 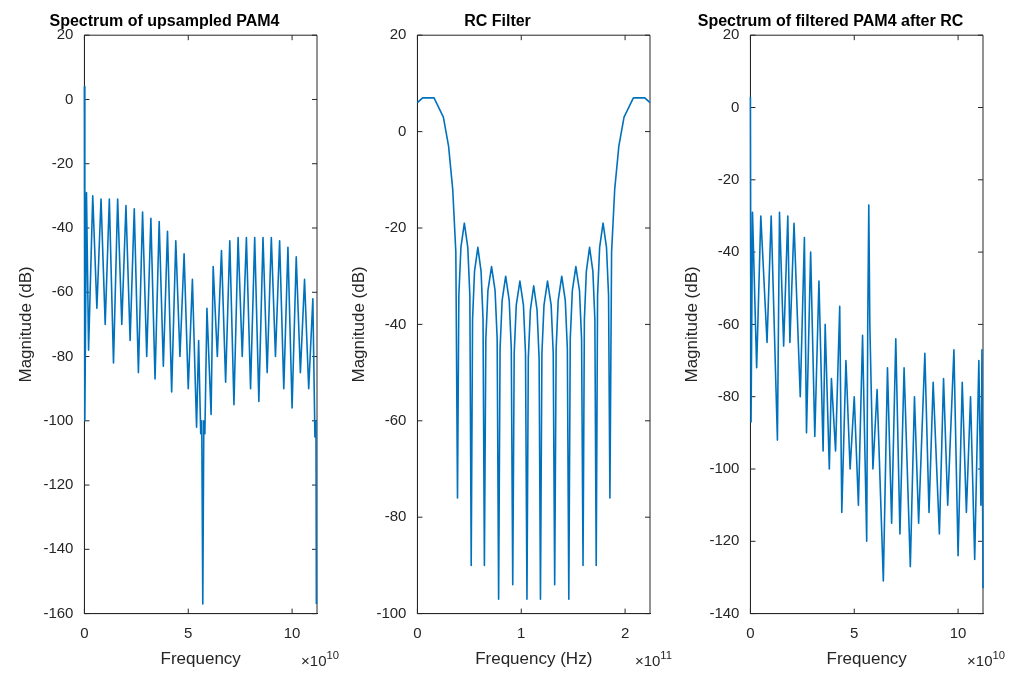 I want to click on x-tick-label: 2, so click(x=625, y=632).